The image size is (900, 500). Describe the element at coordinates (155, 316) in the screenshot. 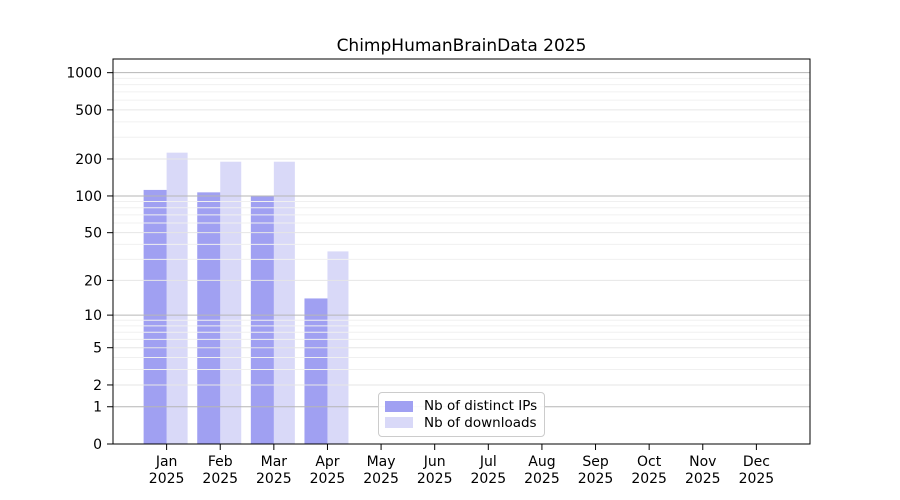

I see `bar-distinct-ips-jan` at that location.